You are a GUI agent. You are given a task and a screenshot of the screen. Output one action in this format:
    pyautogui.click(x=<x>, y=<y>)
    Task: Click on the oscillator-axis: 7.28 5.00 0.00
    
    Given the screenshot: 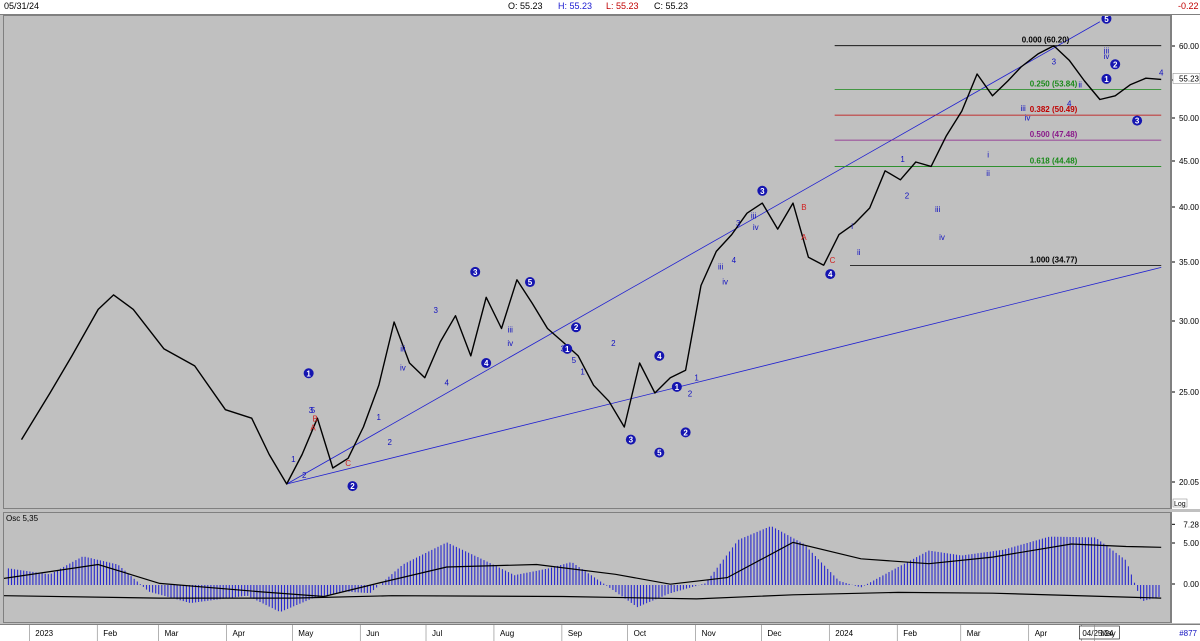 What is the action you would take?
    pyautogui.click(x=1185, y=567)
    